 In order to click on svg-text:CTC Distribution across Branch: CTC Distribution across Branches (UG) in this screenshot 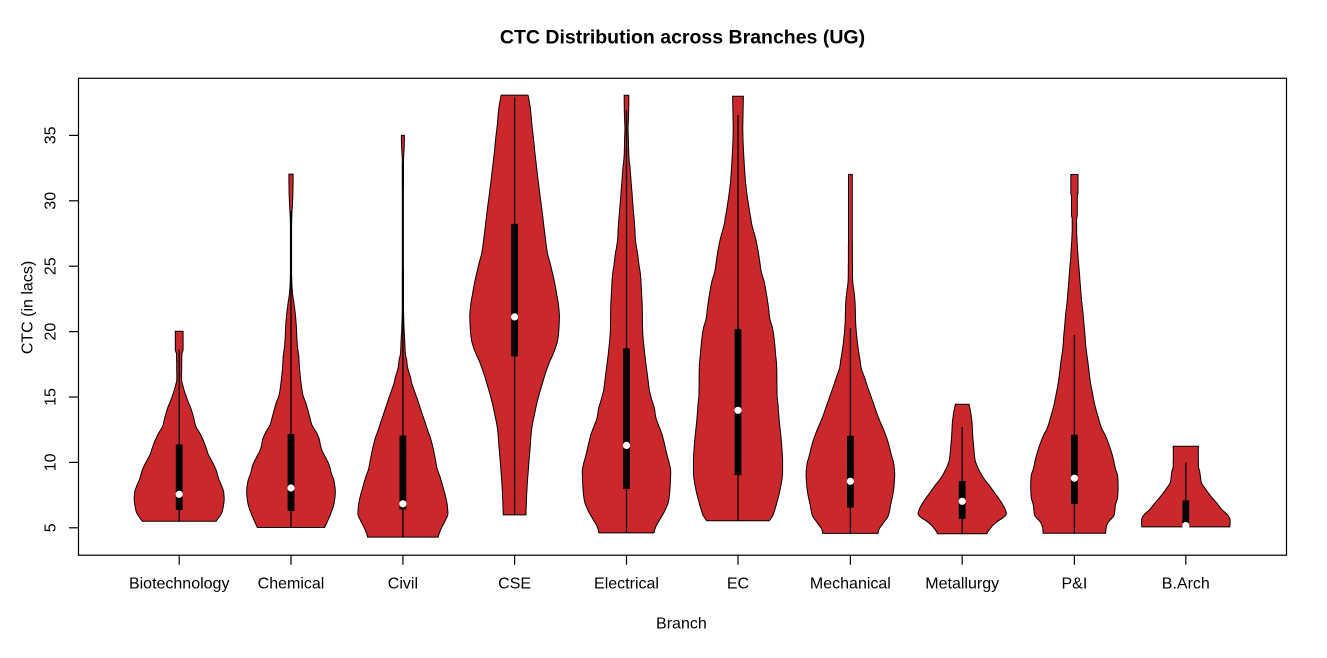, I will do `click(682, 38)`.